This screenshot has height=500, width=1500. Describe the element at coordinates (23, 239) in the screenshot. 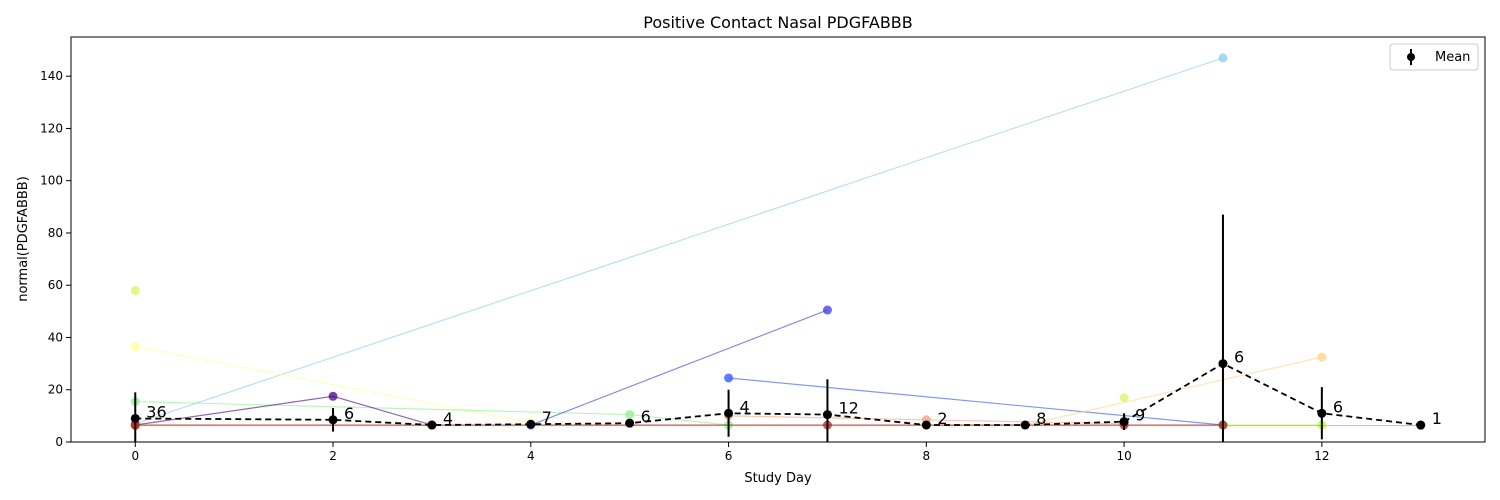

I see `y-axis-label: normal(PDGFABBB)` at that location.